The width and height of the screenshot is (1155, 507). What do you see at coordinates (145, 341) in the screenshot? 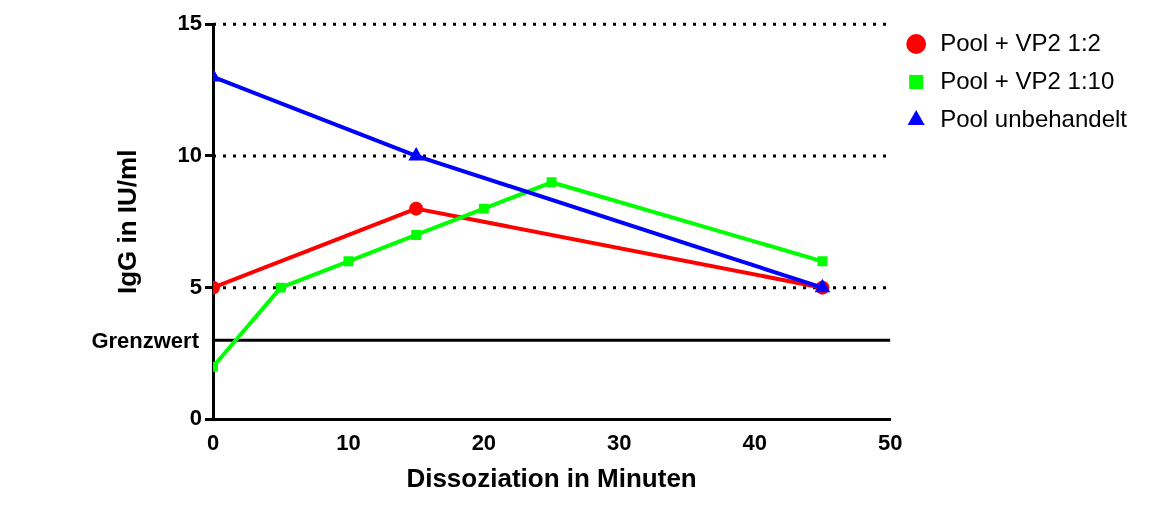
I see `ref-line-label: Grenzwert` at bounding box center [145, 341].